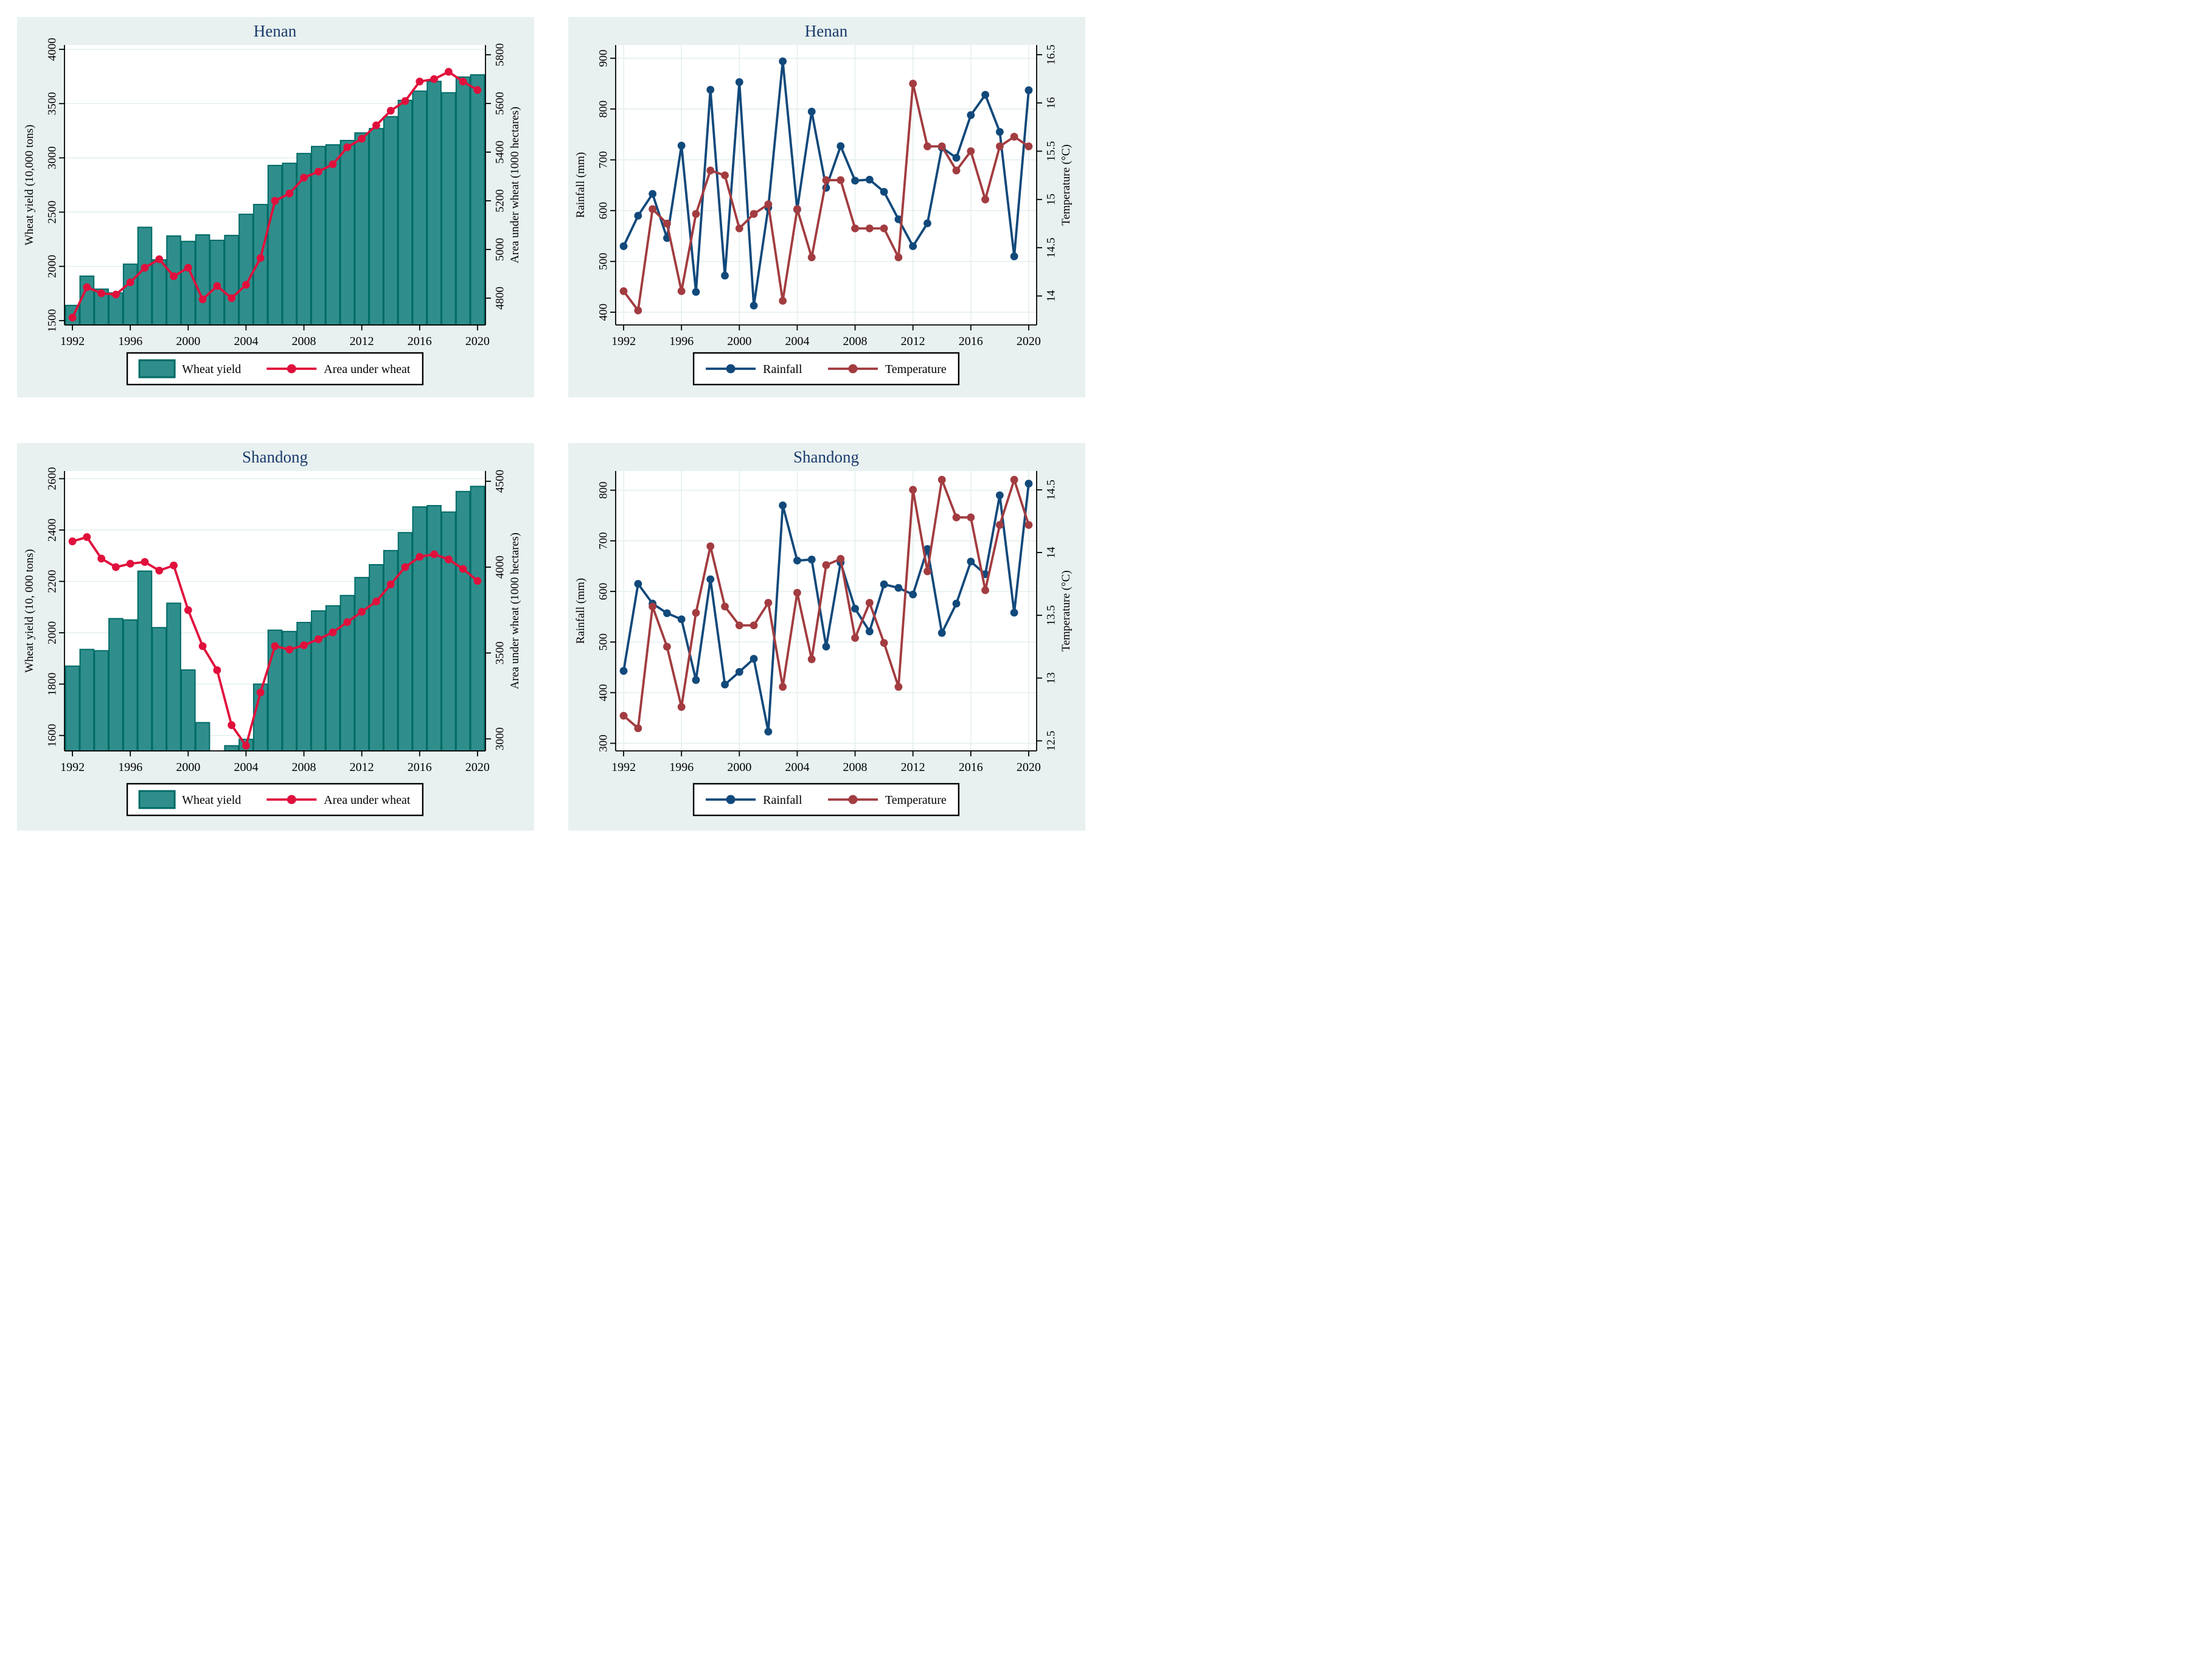 The image size is (2212, 1663). I want to click on temperature-point-1993, so click(638, 728).